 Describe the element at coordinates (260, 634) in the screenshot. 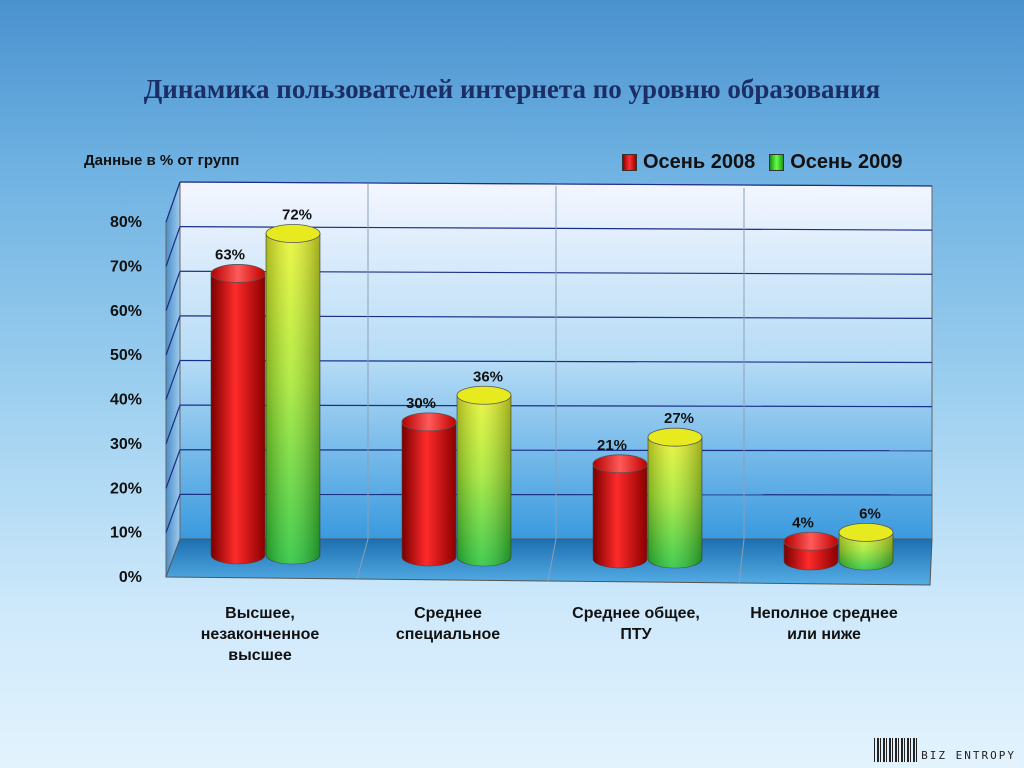

I see `category-label-0: Высшее, незаконченное высшее` at that location.